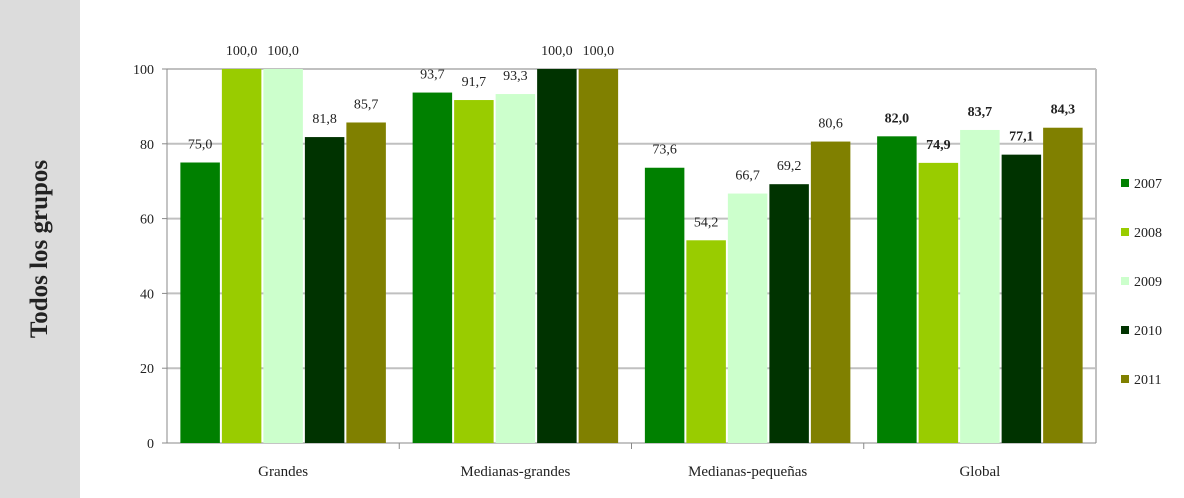  Describe the element at coordinates (147, 220) in the screenshot. I see `y-tick-label: 60` at that location.